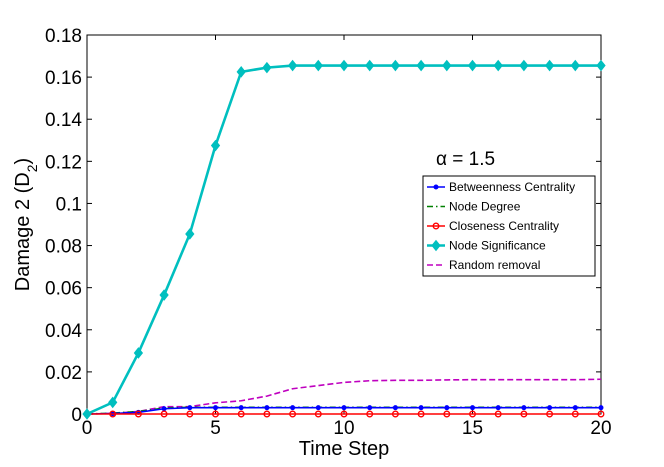 This screenshot has height=467, width=664. Describe the element at coordinates (23, 231) in the screenshot. I see `y-axis-title-main: Damage 2 (D` at that location.